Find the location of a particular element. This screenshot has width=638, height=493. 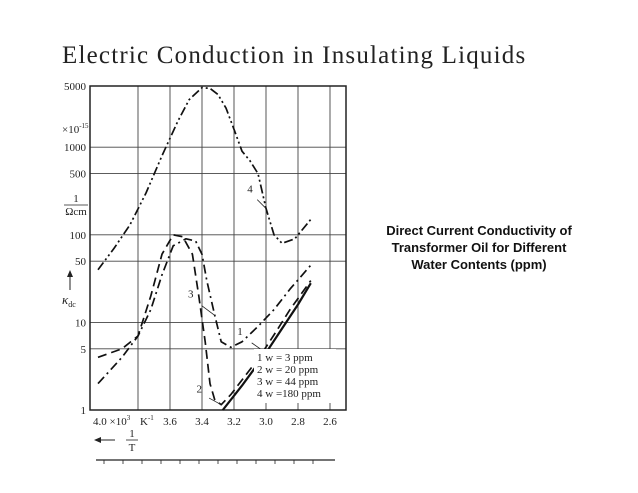

y-multiplier-exp: -15 is located at coordinates (84, 126).